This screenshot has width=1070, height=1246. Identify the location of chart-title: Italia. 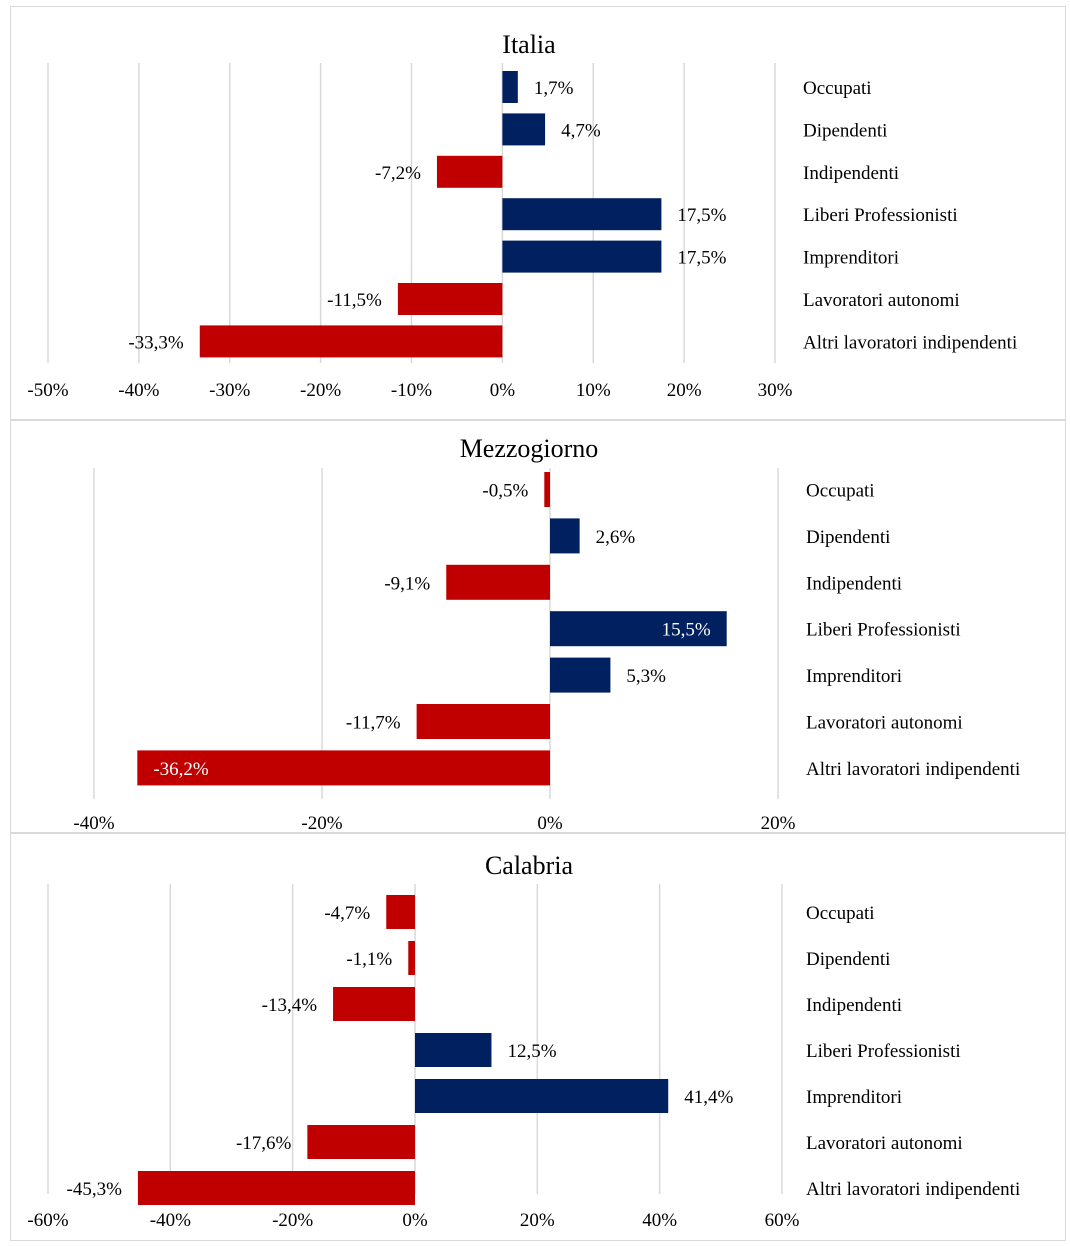
(529, 44).